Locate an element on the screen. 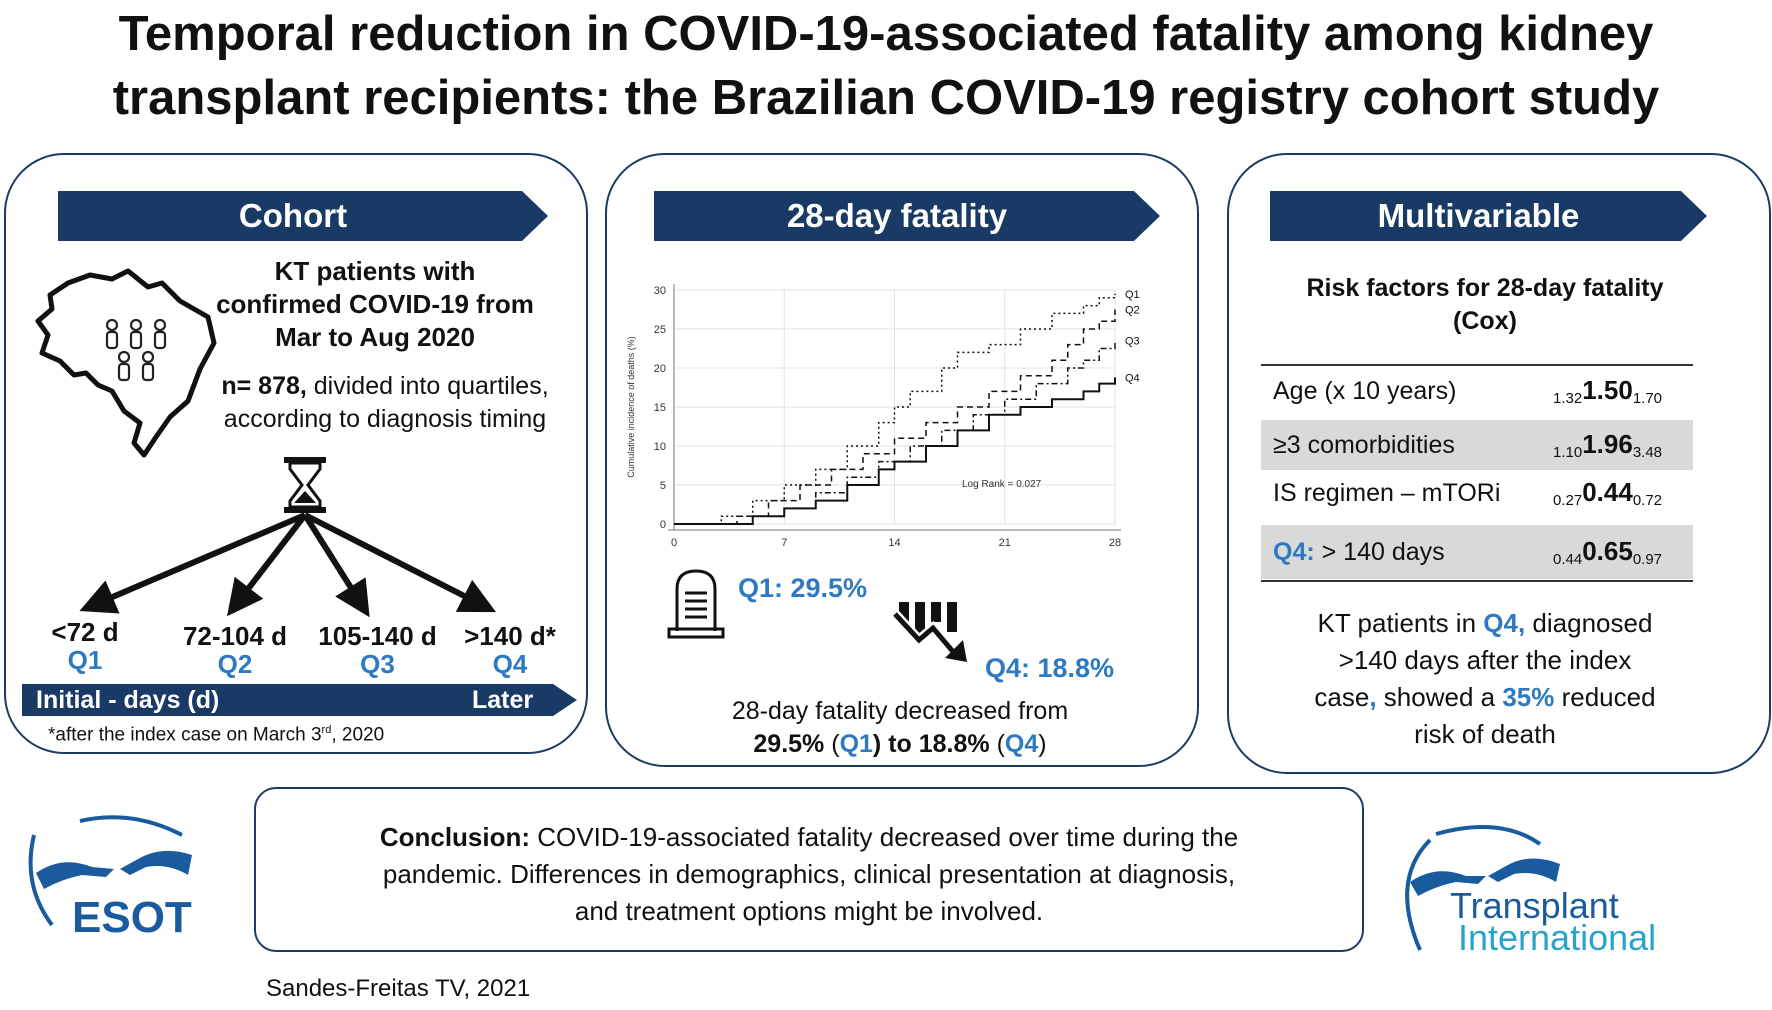 This screenshot has width=1772, height=1010. risk-row-label: Q4: > 140 days is located at coordinates (1413, 552).